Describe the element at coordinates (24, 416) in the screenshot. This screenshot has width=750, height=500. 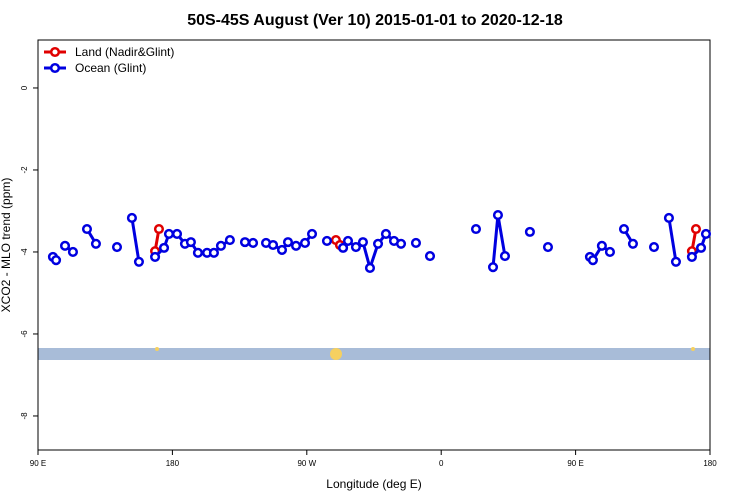
I see `y-tick-label: -8` at that location.